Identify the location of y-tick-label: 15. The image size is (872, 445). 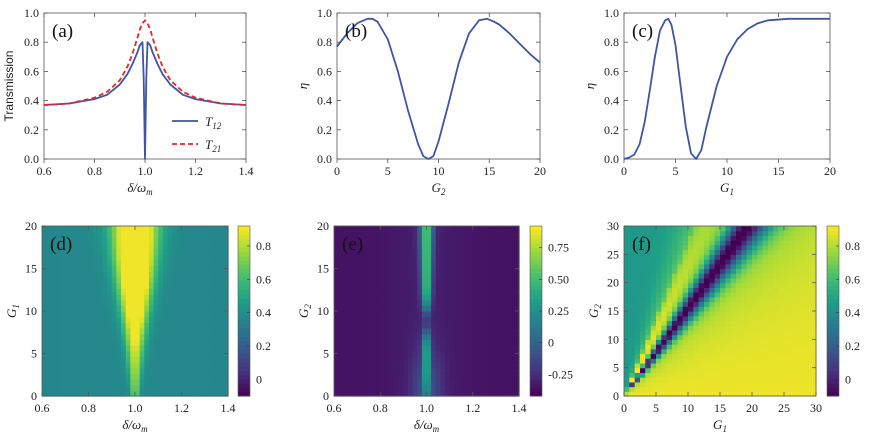
(323, 269).